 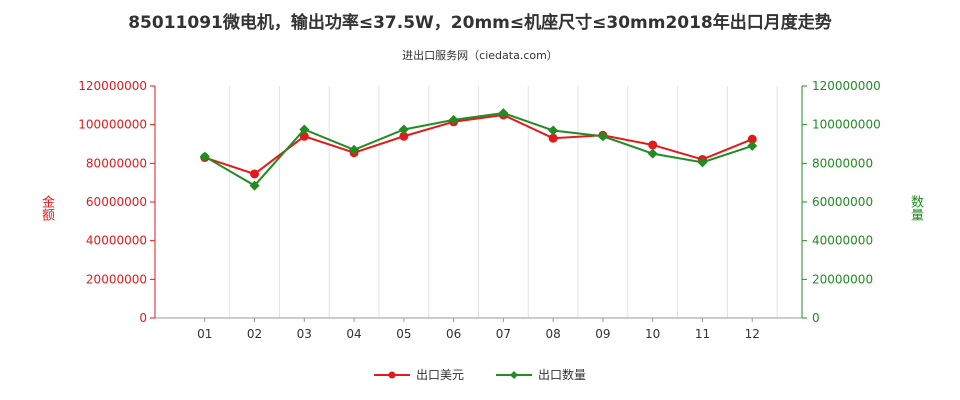 What do you see at coordinates (453, 334) in the screenshot?
I see `x-tick-label: 06` at bounding box center [453, 334].